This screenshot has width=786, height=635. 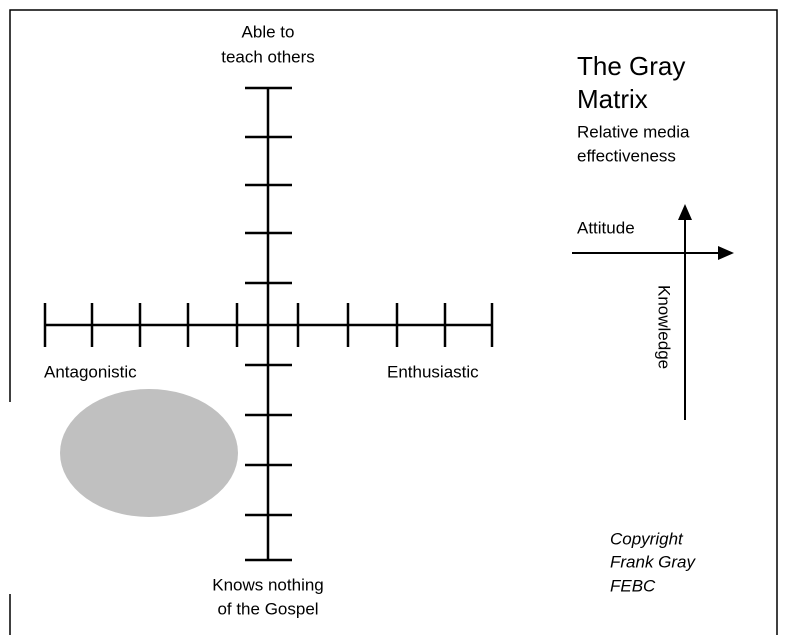 I want to click on subtitle: Relative media, so click(x=633, y=131).